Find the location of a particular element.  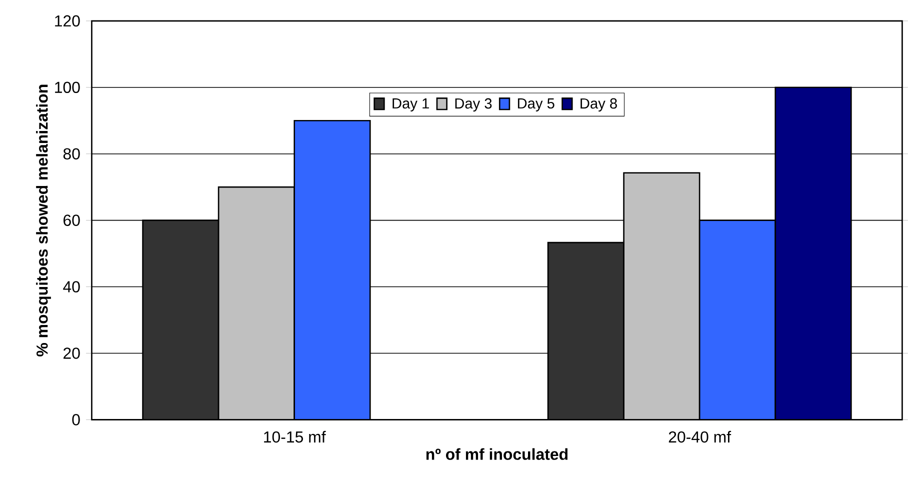

legend-label: Day 5 is located at coordinates (536, 105).